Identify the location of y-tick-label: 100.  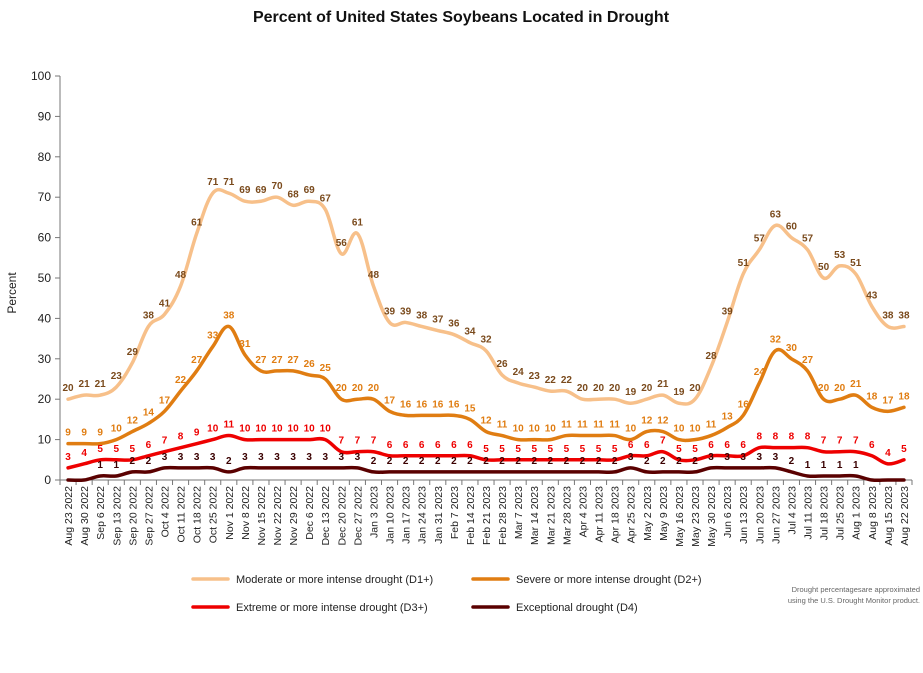
(41, 76).